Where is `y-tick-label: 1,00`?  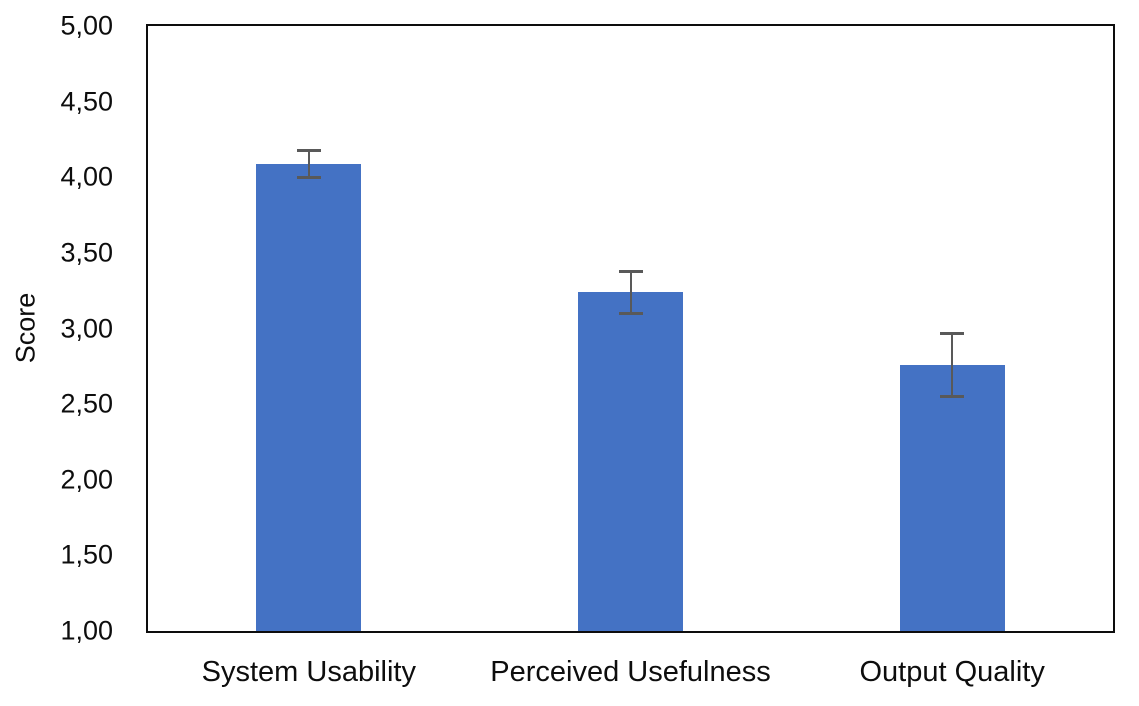
y-tick-label: 1,00 is located at coordinates (86, 630).